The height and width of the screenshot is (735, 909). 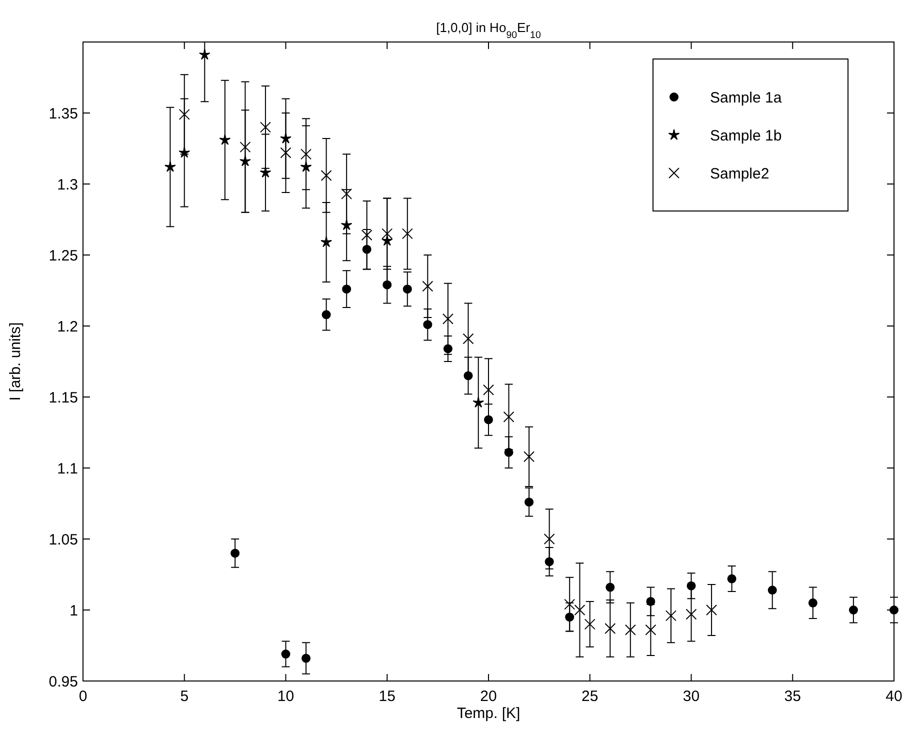 I want to click on x-tick-label: 5, so click(x=184, y=696).